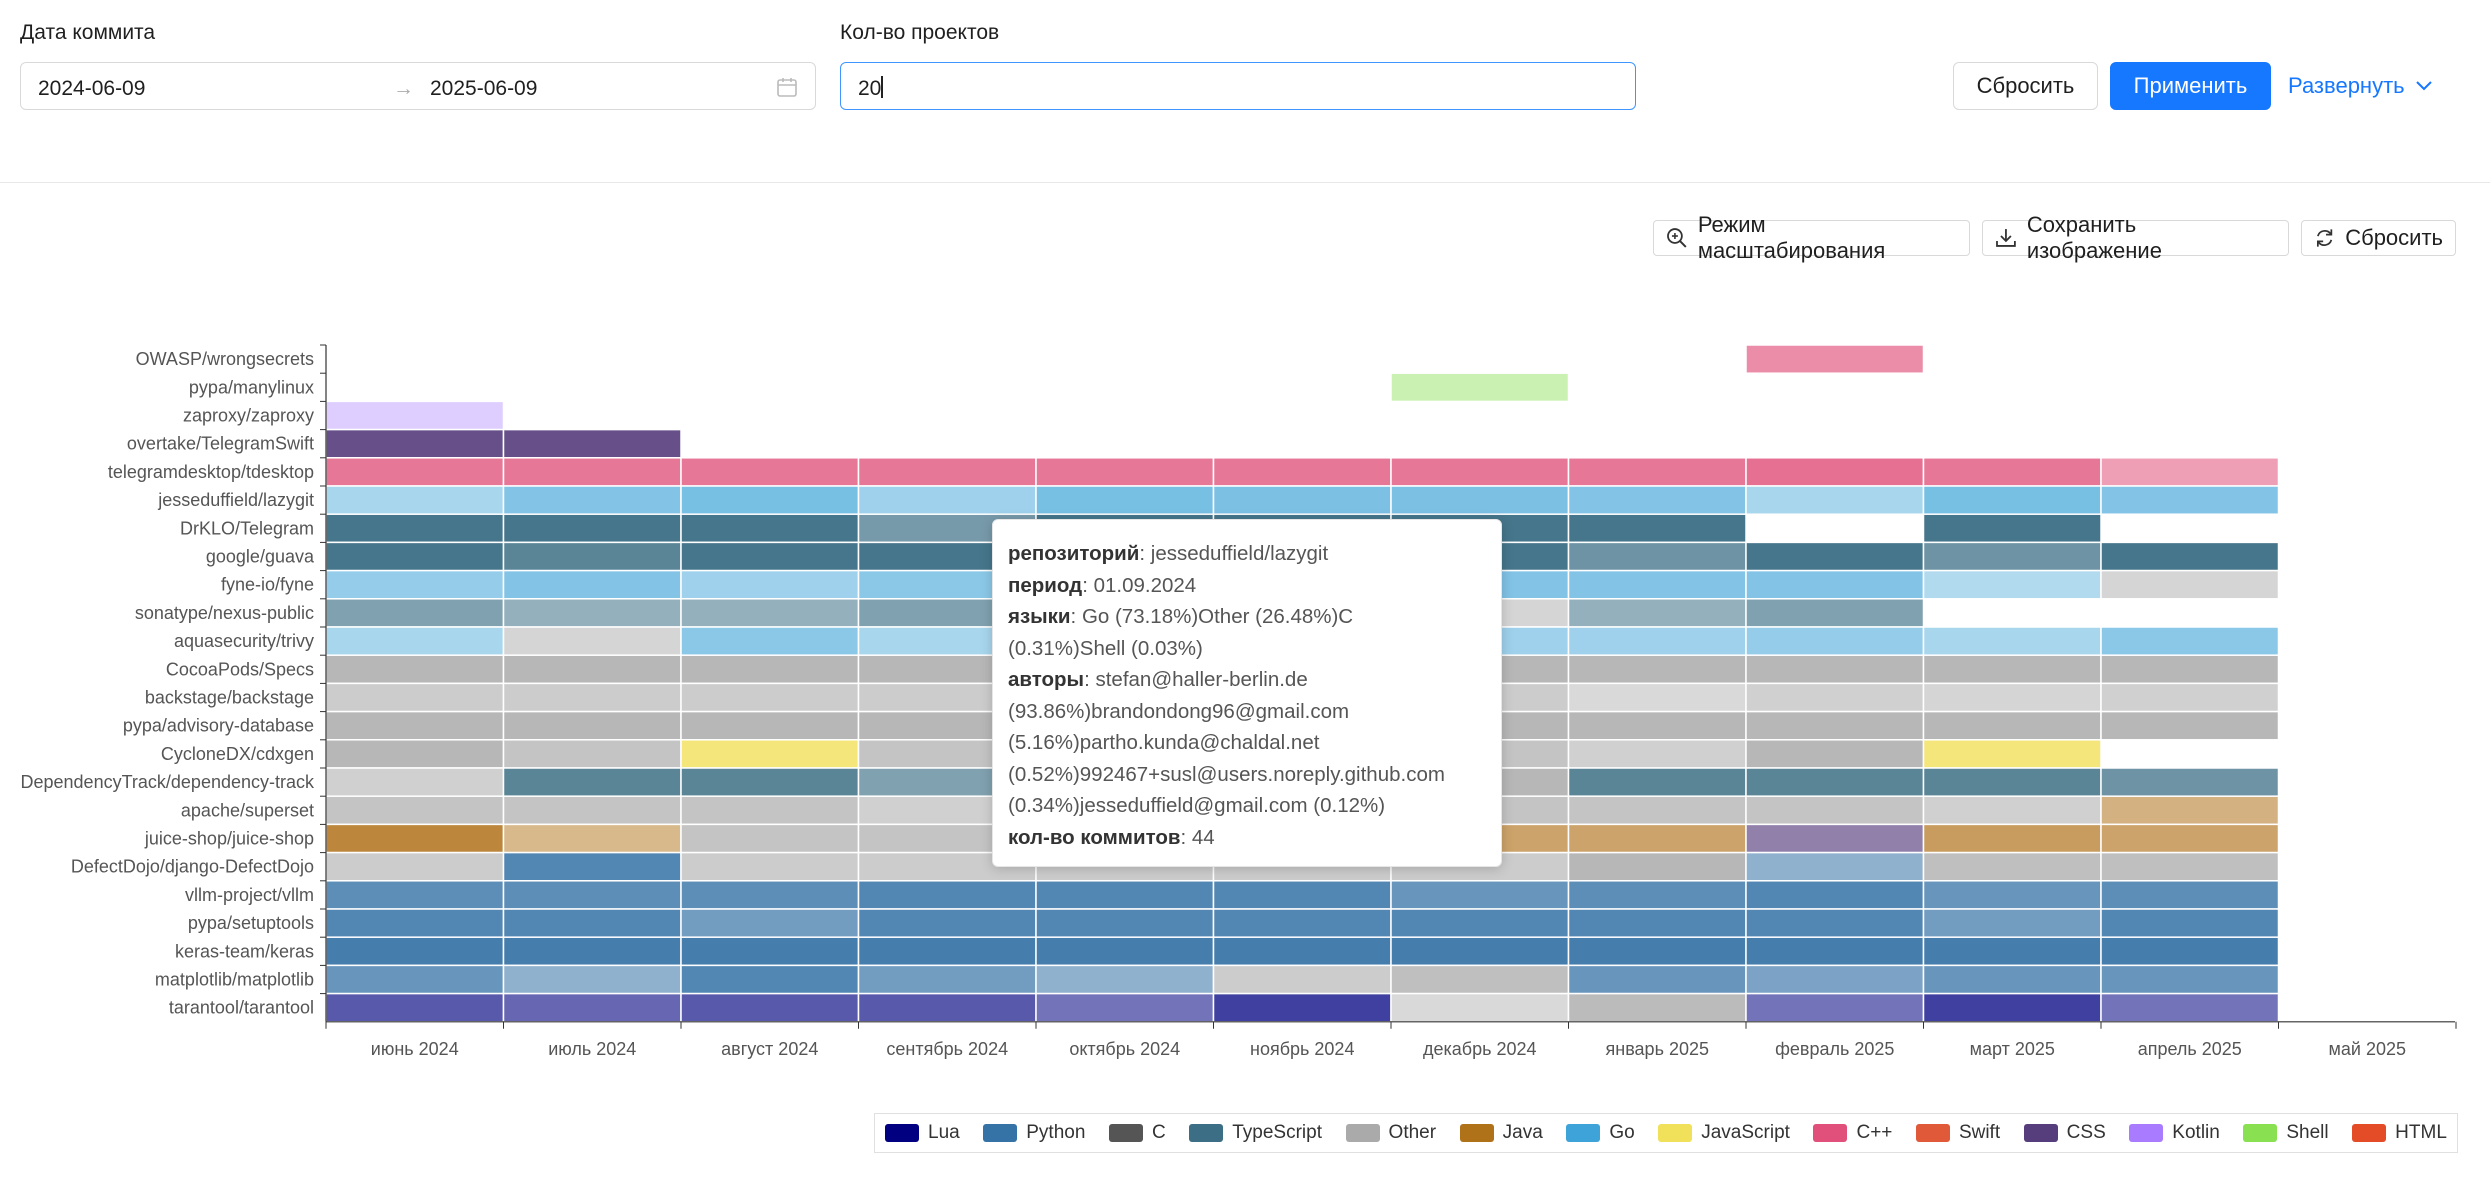  I want to click on apply-button: Применить, so click(2190, 86).